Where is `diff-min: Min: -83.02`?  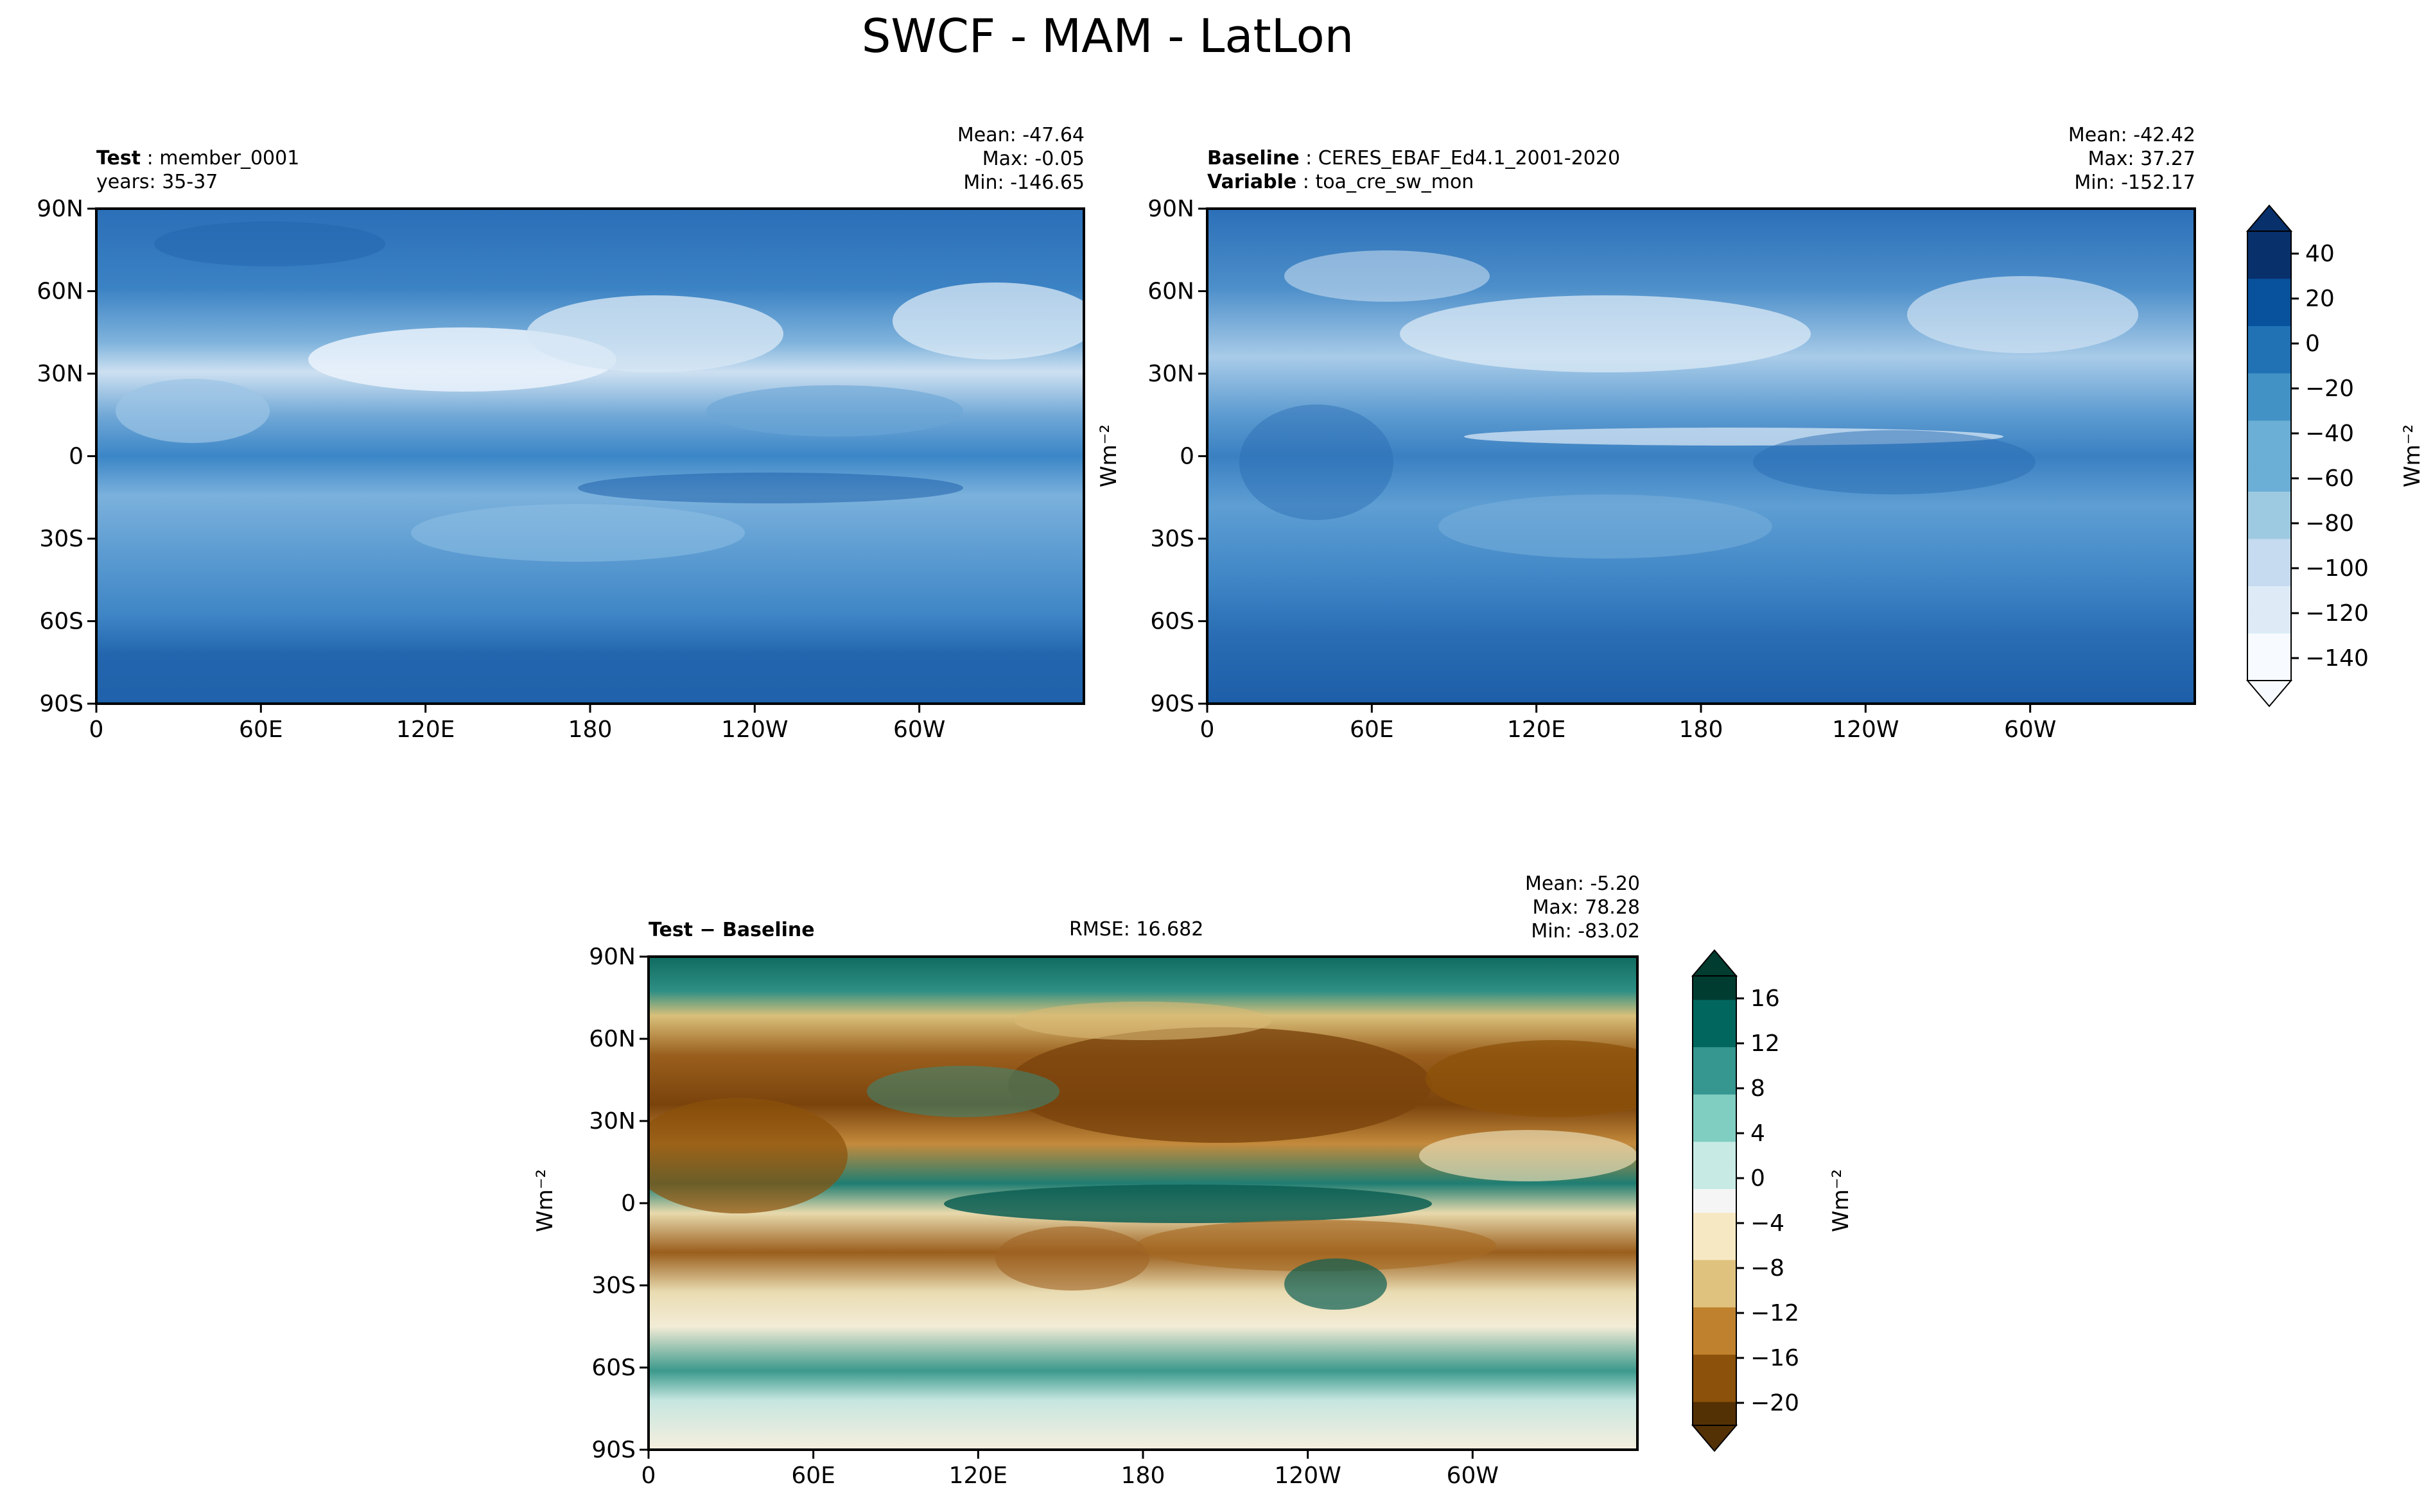 diff-min: Min: -83.02 is located at coordinates (1585, 931).